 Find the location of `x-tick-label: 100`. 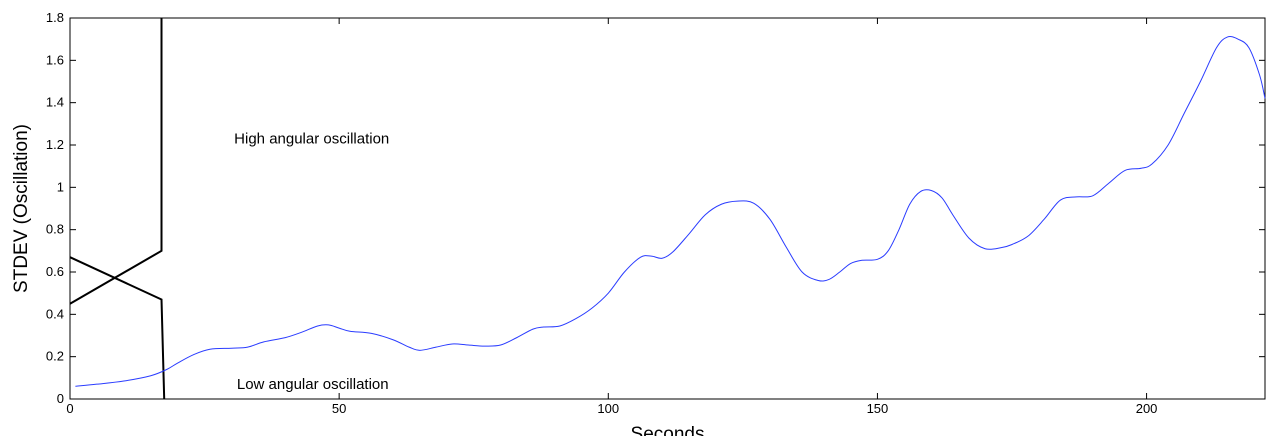

x-tick-label: 100 is located at coordinates (608, 408).